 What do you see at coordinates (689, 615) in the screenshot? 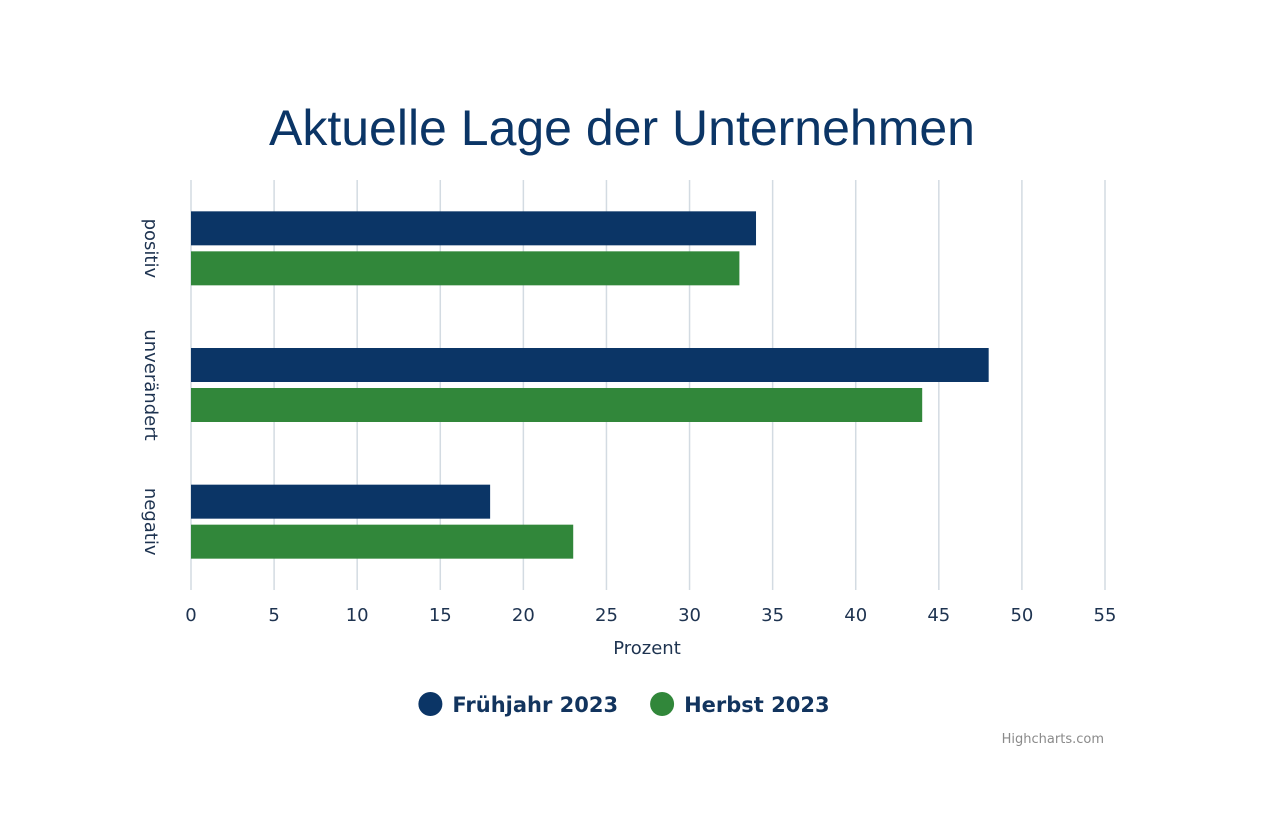
I see `x-tick-label: 30` at bounding box center [689, 615].